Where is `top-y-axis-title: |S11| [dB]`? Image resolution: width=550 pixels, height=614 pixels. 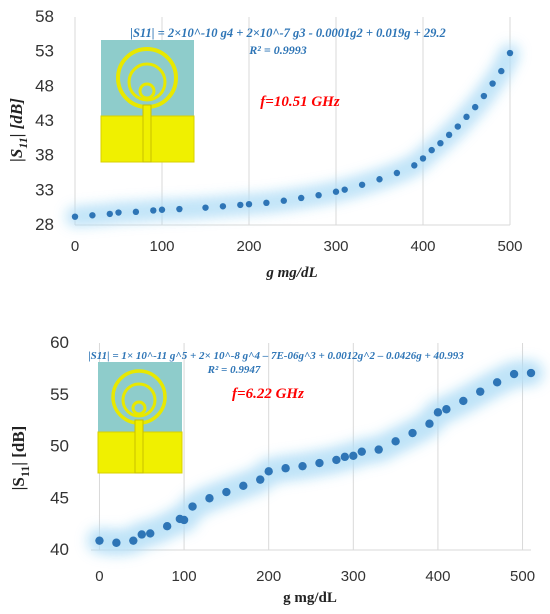
top-y-axis-title: |S11| [dB] is located at coordinates (18, 130).